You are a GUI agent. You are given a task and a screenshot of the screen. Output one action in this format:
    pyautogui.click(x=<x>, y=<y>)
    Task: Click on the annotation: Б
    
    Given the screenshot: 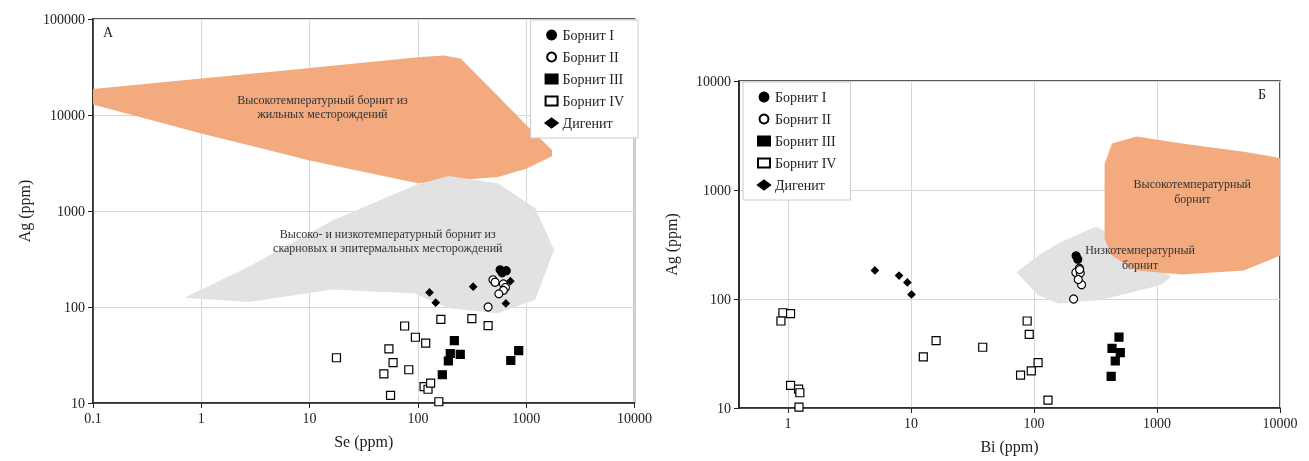 What is the action you would take?
    pyautogui.click(x=1262, y=94)
    